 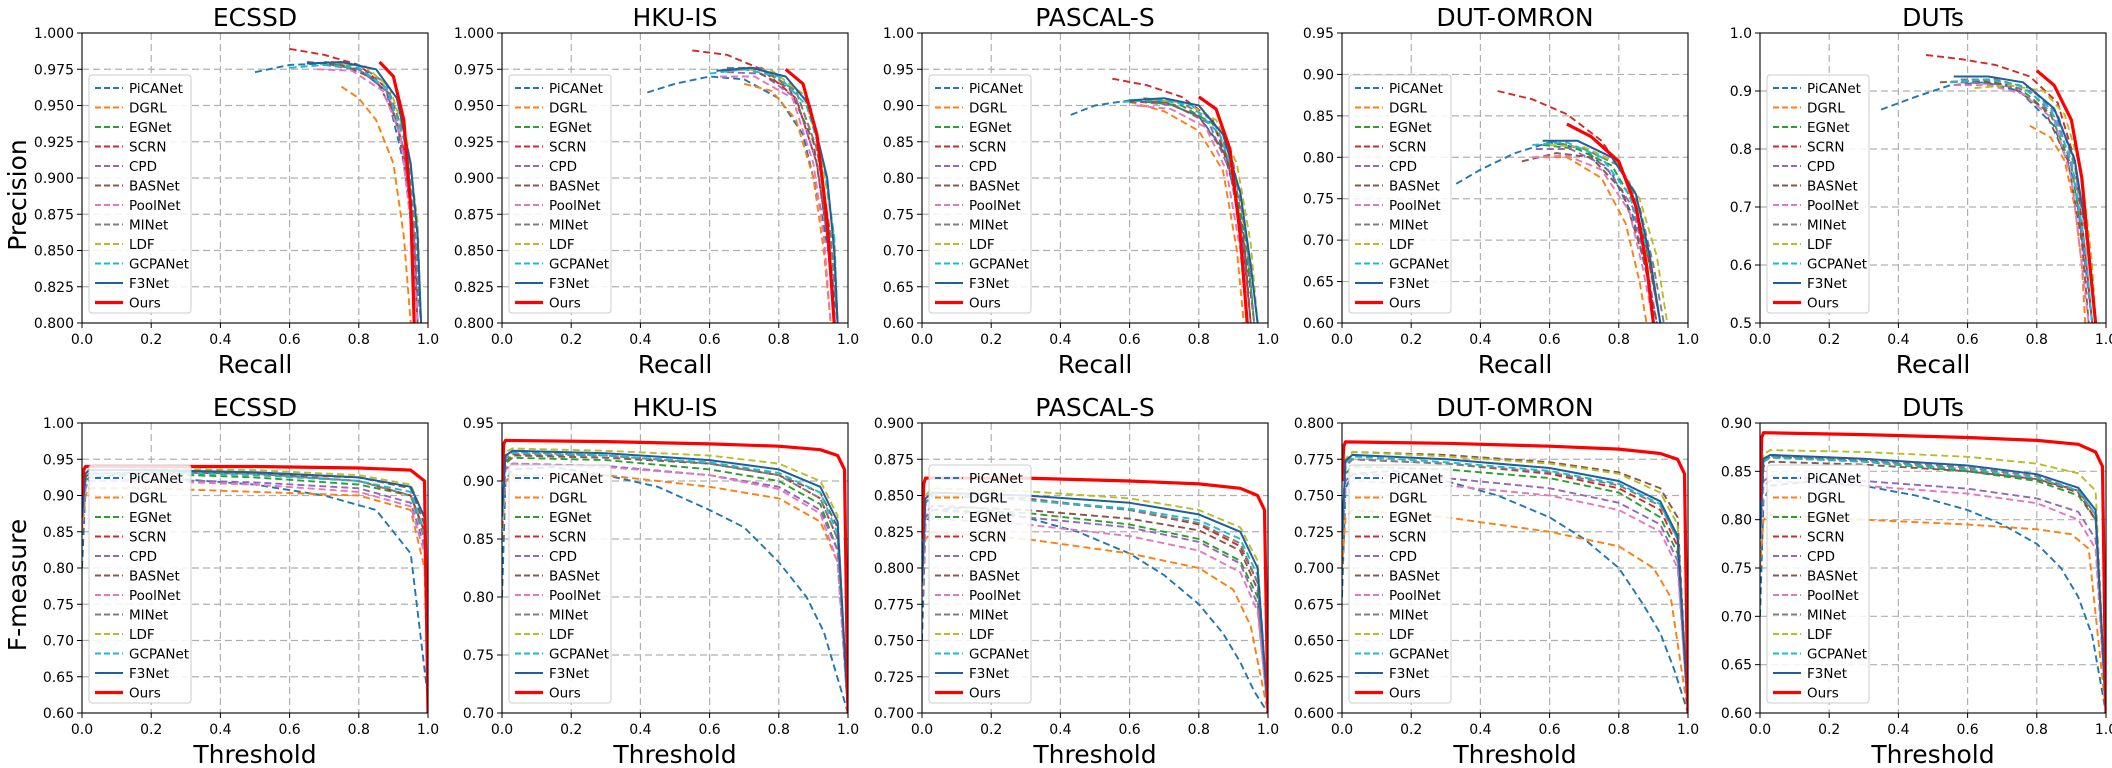 I want to click on y-tick-label: 0.825, so click(x=54, y=288).